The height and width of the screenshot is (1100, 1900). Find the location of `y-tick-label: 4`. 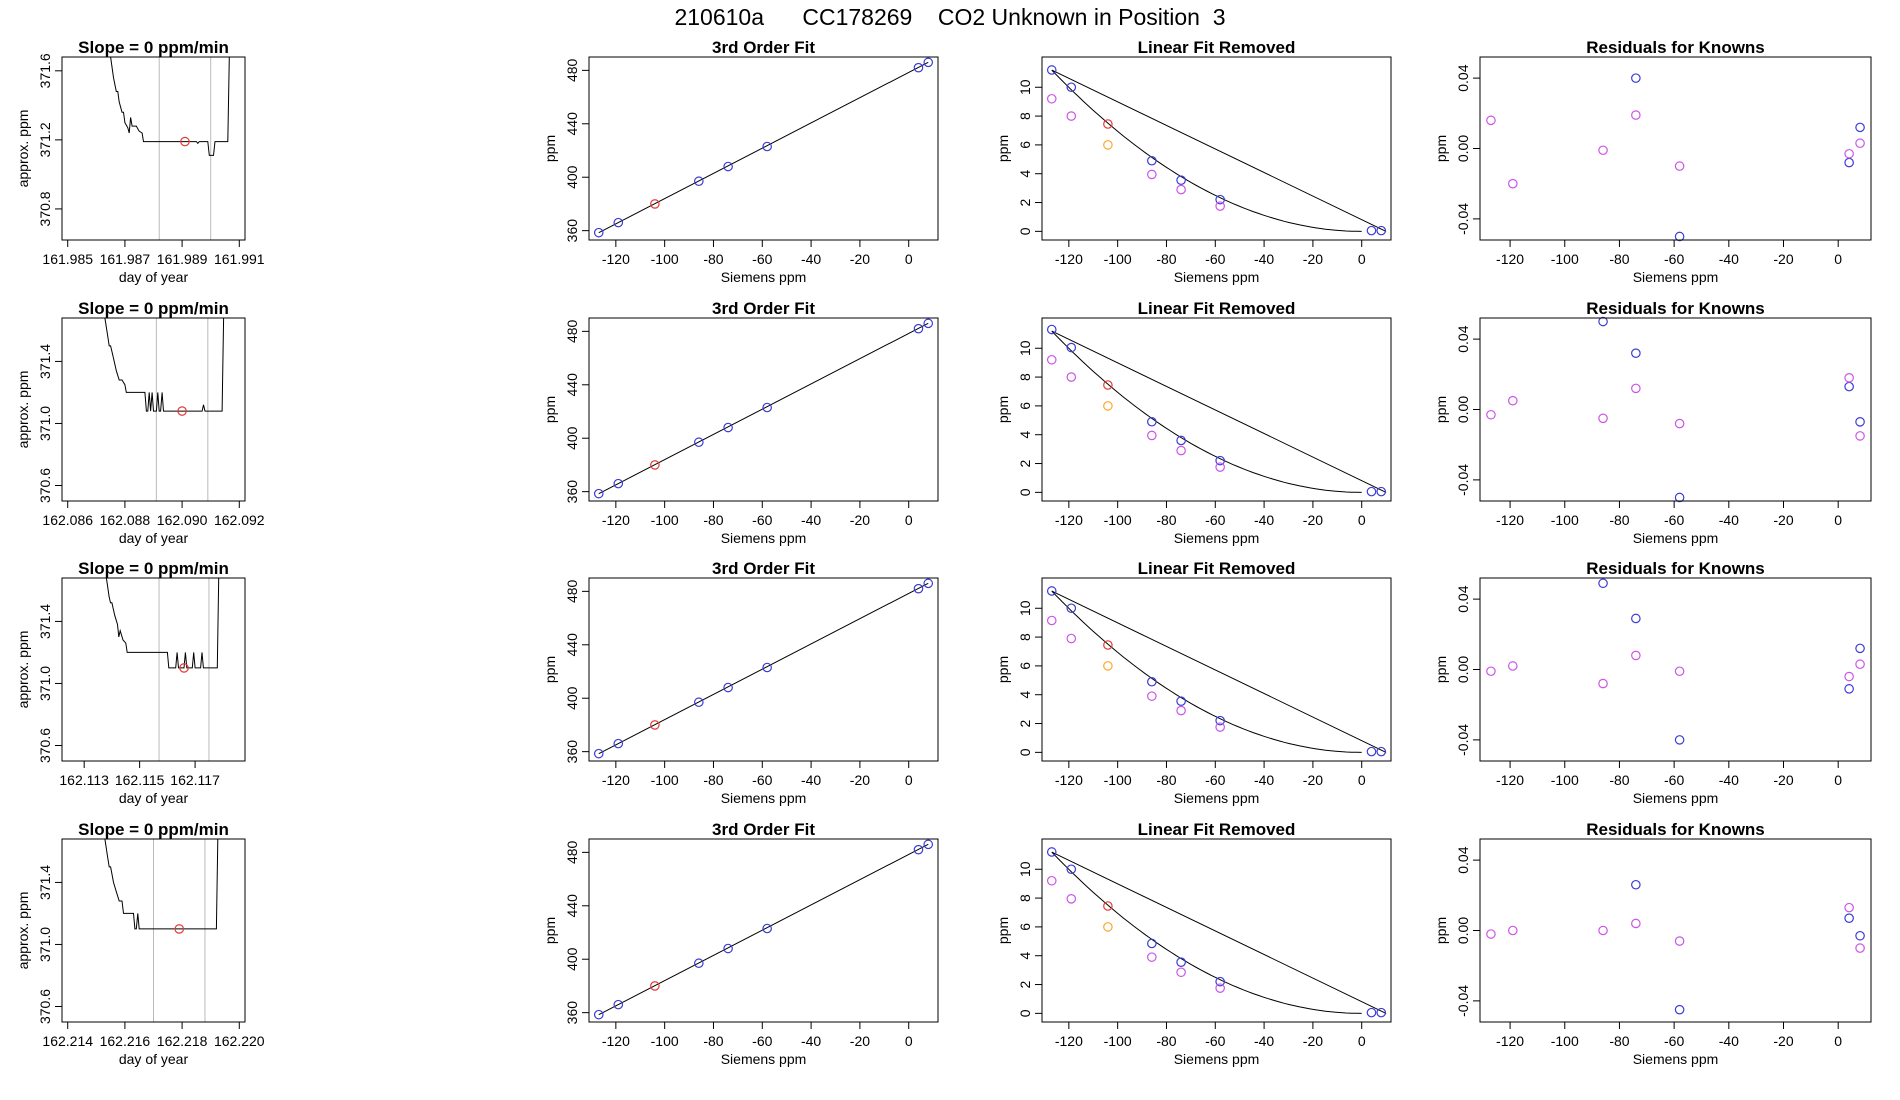

y-tick-label: 4 is located at coordinates (1025, 956).